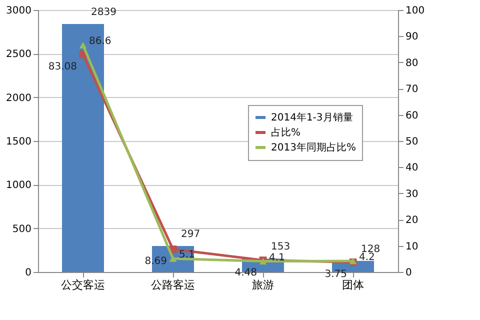 This screenshot has width=480, height=320. What do you see at coordinates (412, 194) in the screenshot?
I see `y2-tick-label: 30` at bounding box center [412, 194].